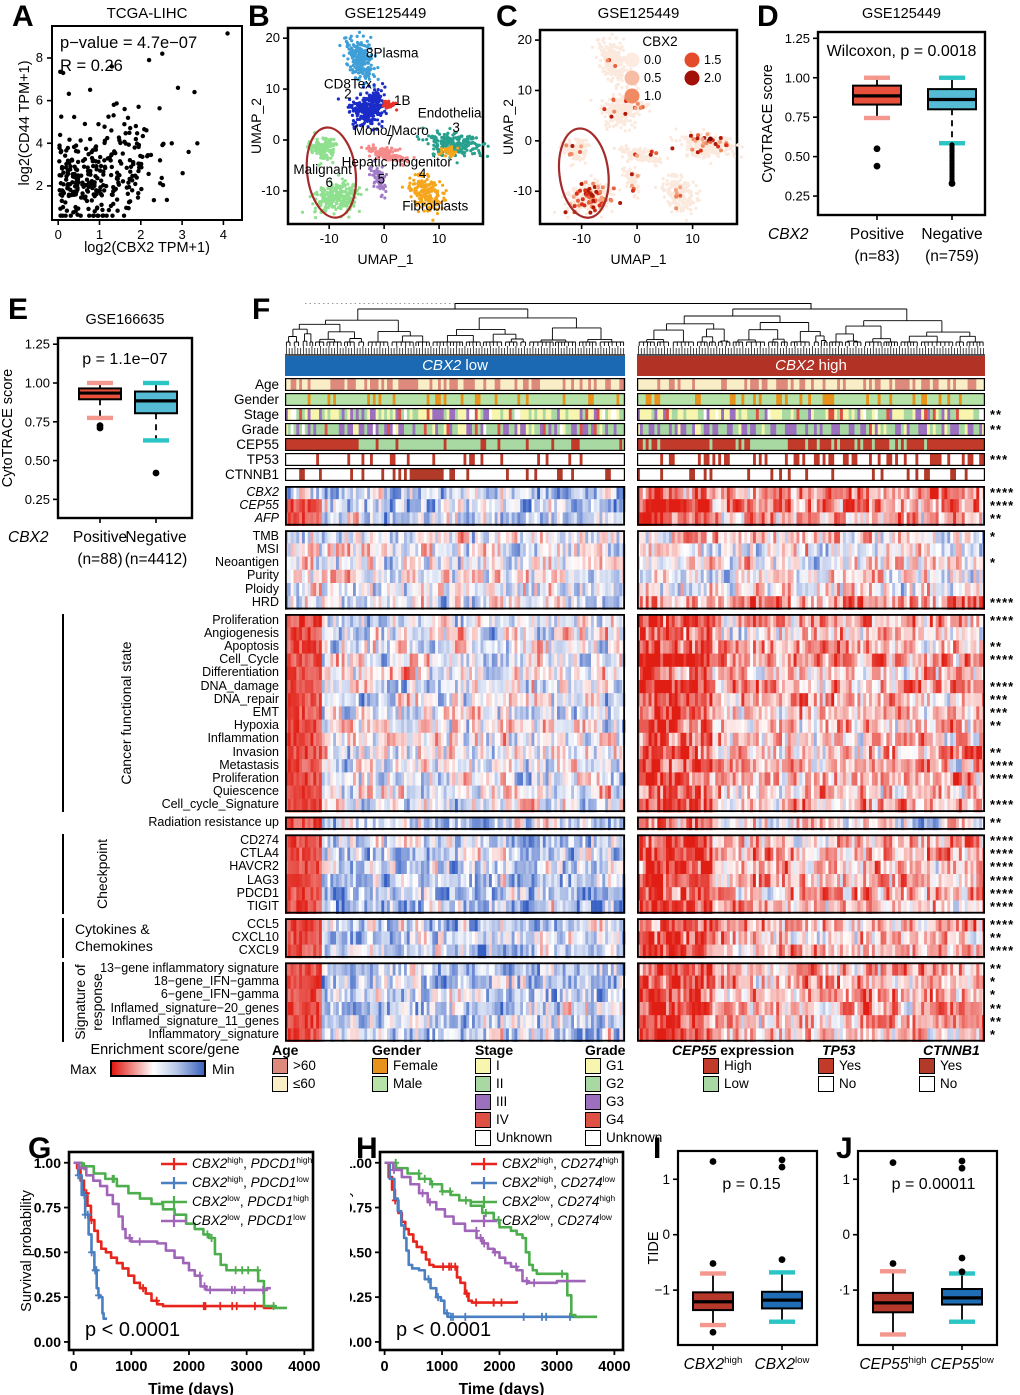 The height and width of the screenshot is (1395, 1020). I want to click on label: 2, so click(140, 234).